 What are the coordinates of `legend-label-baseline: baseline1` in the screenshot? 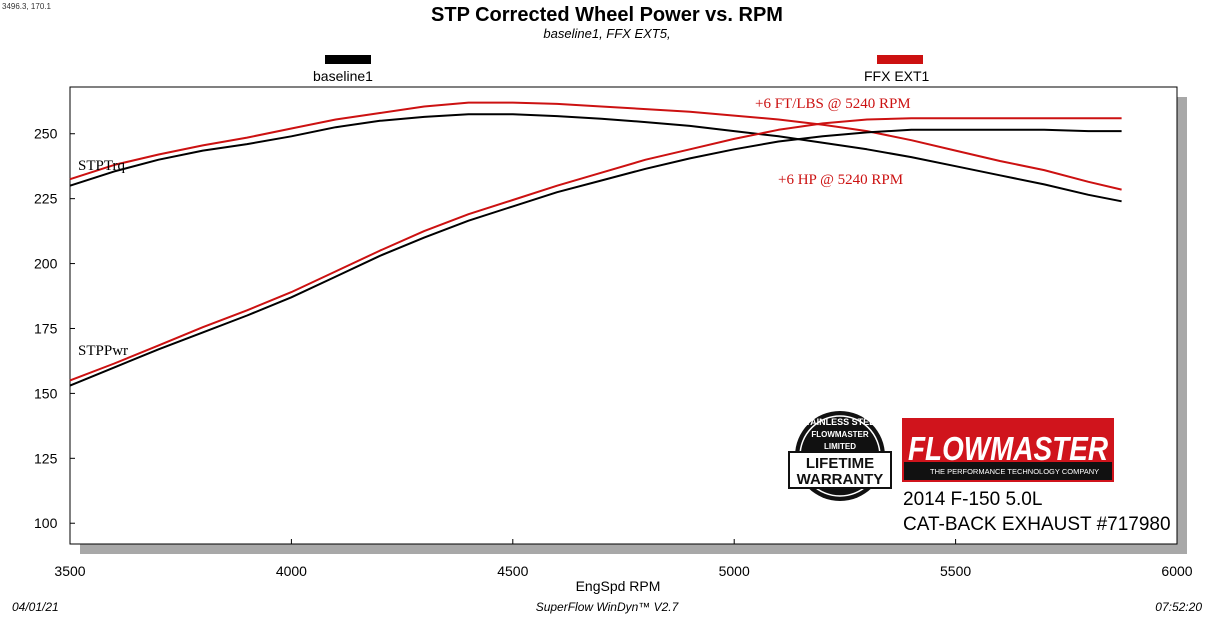 It's located at (343, 76).